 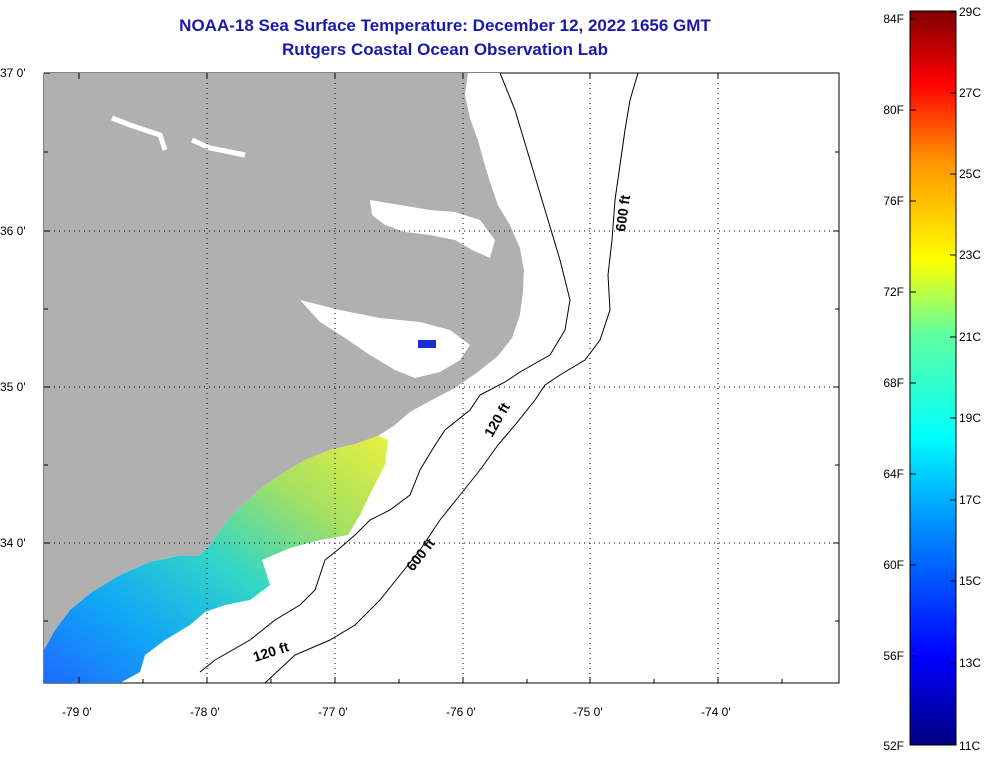 What do you see at coordinates (333, 712) in the screenshot?
I see `lon-label-77: -77 0'` at bounding box center [333, 712].